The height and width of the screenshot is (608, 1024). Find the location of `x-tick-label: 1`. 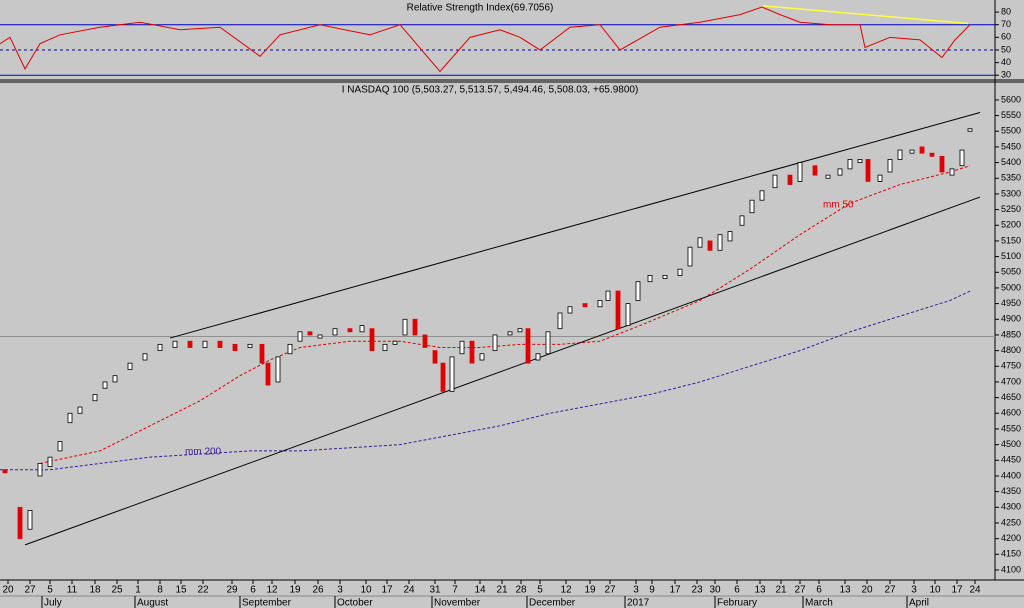

x-tick-label: 1 is located at coordinates (138, 590).